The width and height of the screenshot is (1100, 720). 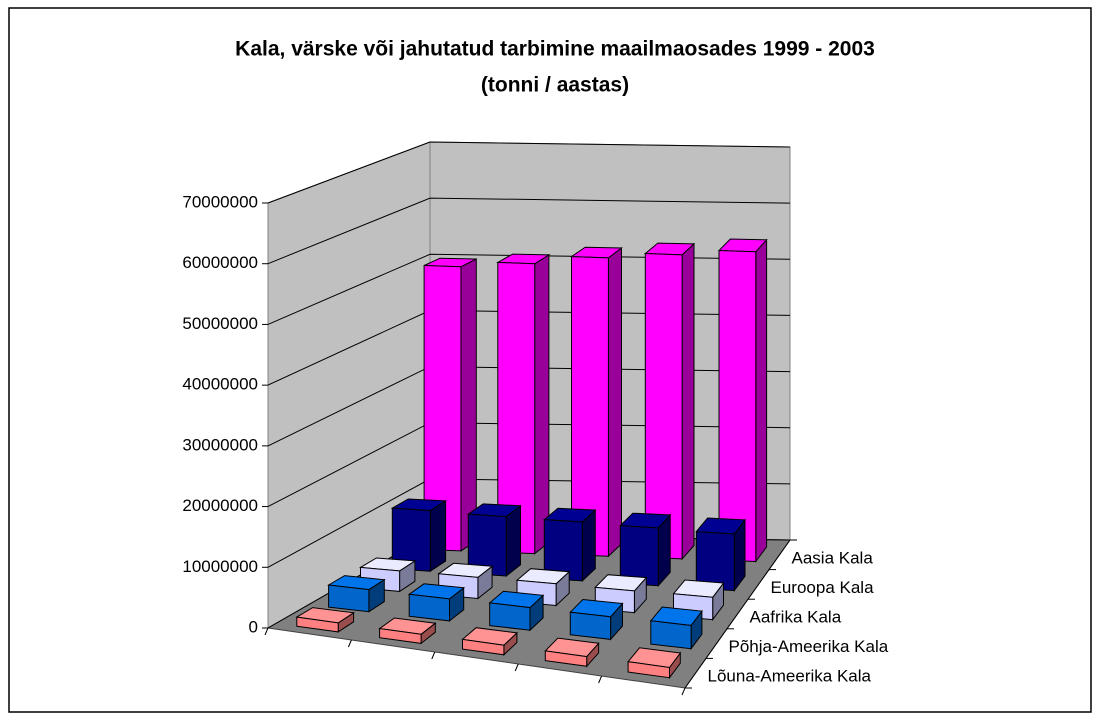 I want to click on y-tick-label: 40000000, so click(x=220, y=384).